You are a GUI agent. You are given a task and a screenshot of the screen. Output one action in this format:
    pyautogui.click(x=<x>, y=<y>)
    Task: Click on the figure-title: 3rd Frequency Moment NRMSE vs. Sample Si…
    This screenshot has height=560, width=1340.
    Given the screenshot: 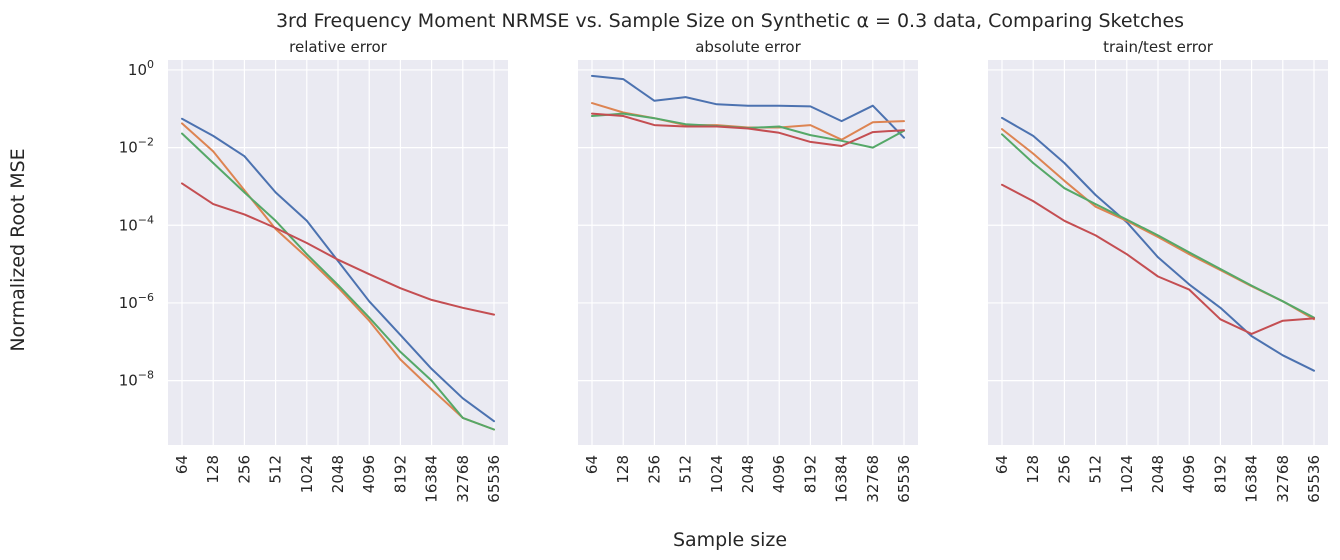 What is the action you would take?
    pyautogui.click(x=730, y=21)
    